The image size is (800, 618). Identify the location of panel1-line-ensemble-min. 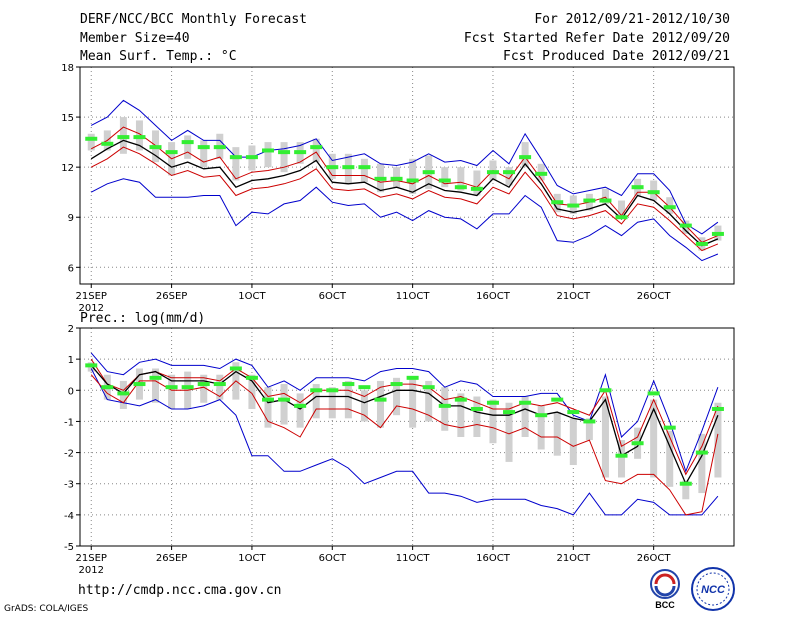
(404, 220).